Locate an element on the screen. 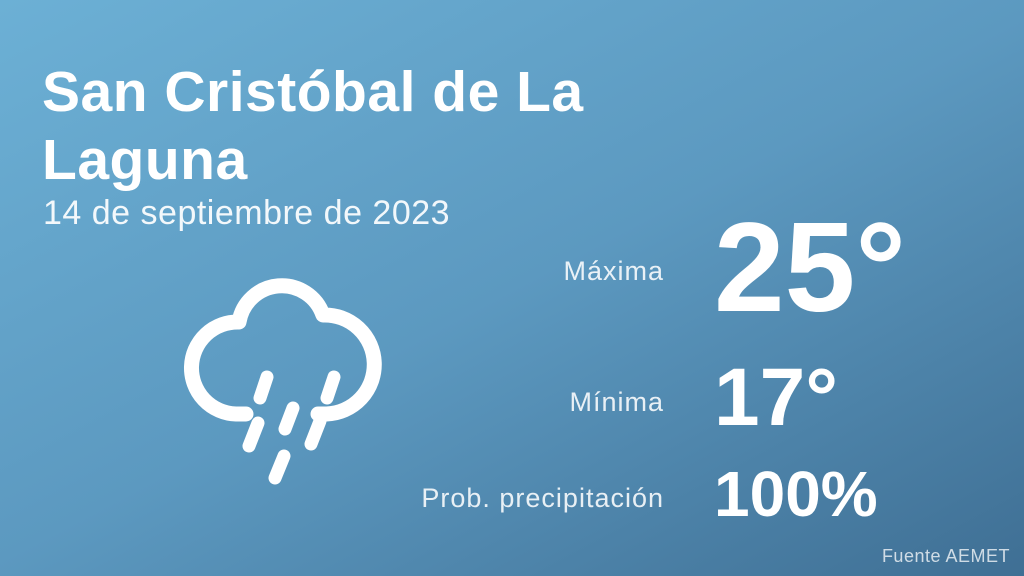  max-temperature-value: 25° is located at coordinates (810, 267).